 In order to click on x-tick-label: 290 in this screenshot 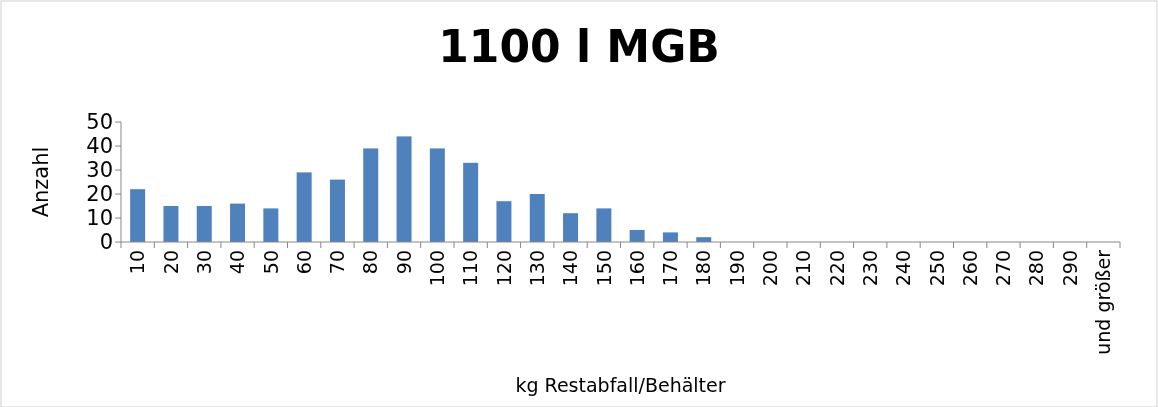, I will do `click(1069, 268)`.